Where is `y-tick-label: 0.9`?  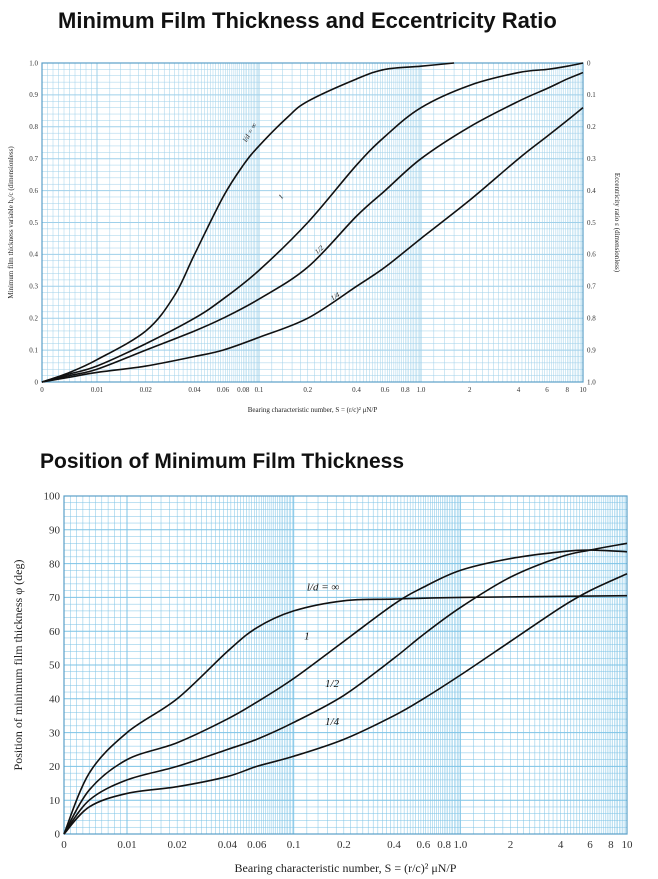
y-tick-label: 0.9 is located at coordinates (33, 95).